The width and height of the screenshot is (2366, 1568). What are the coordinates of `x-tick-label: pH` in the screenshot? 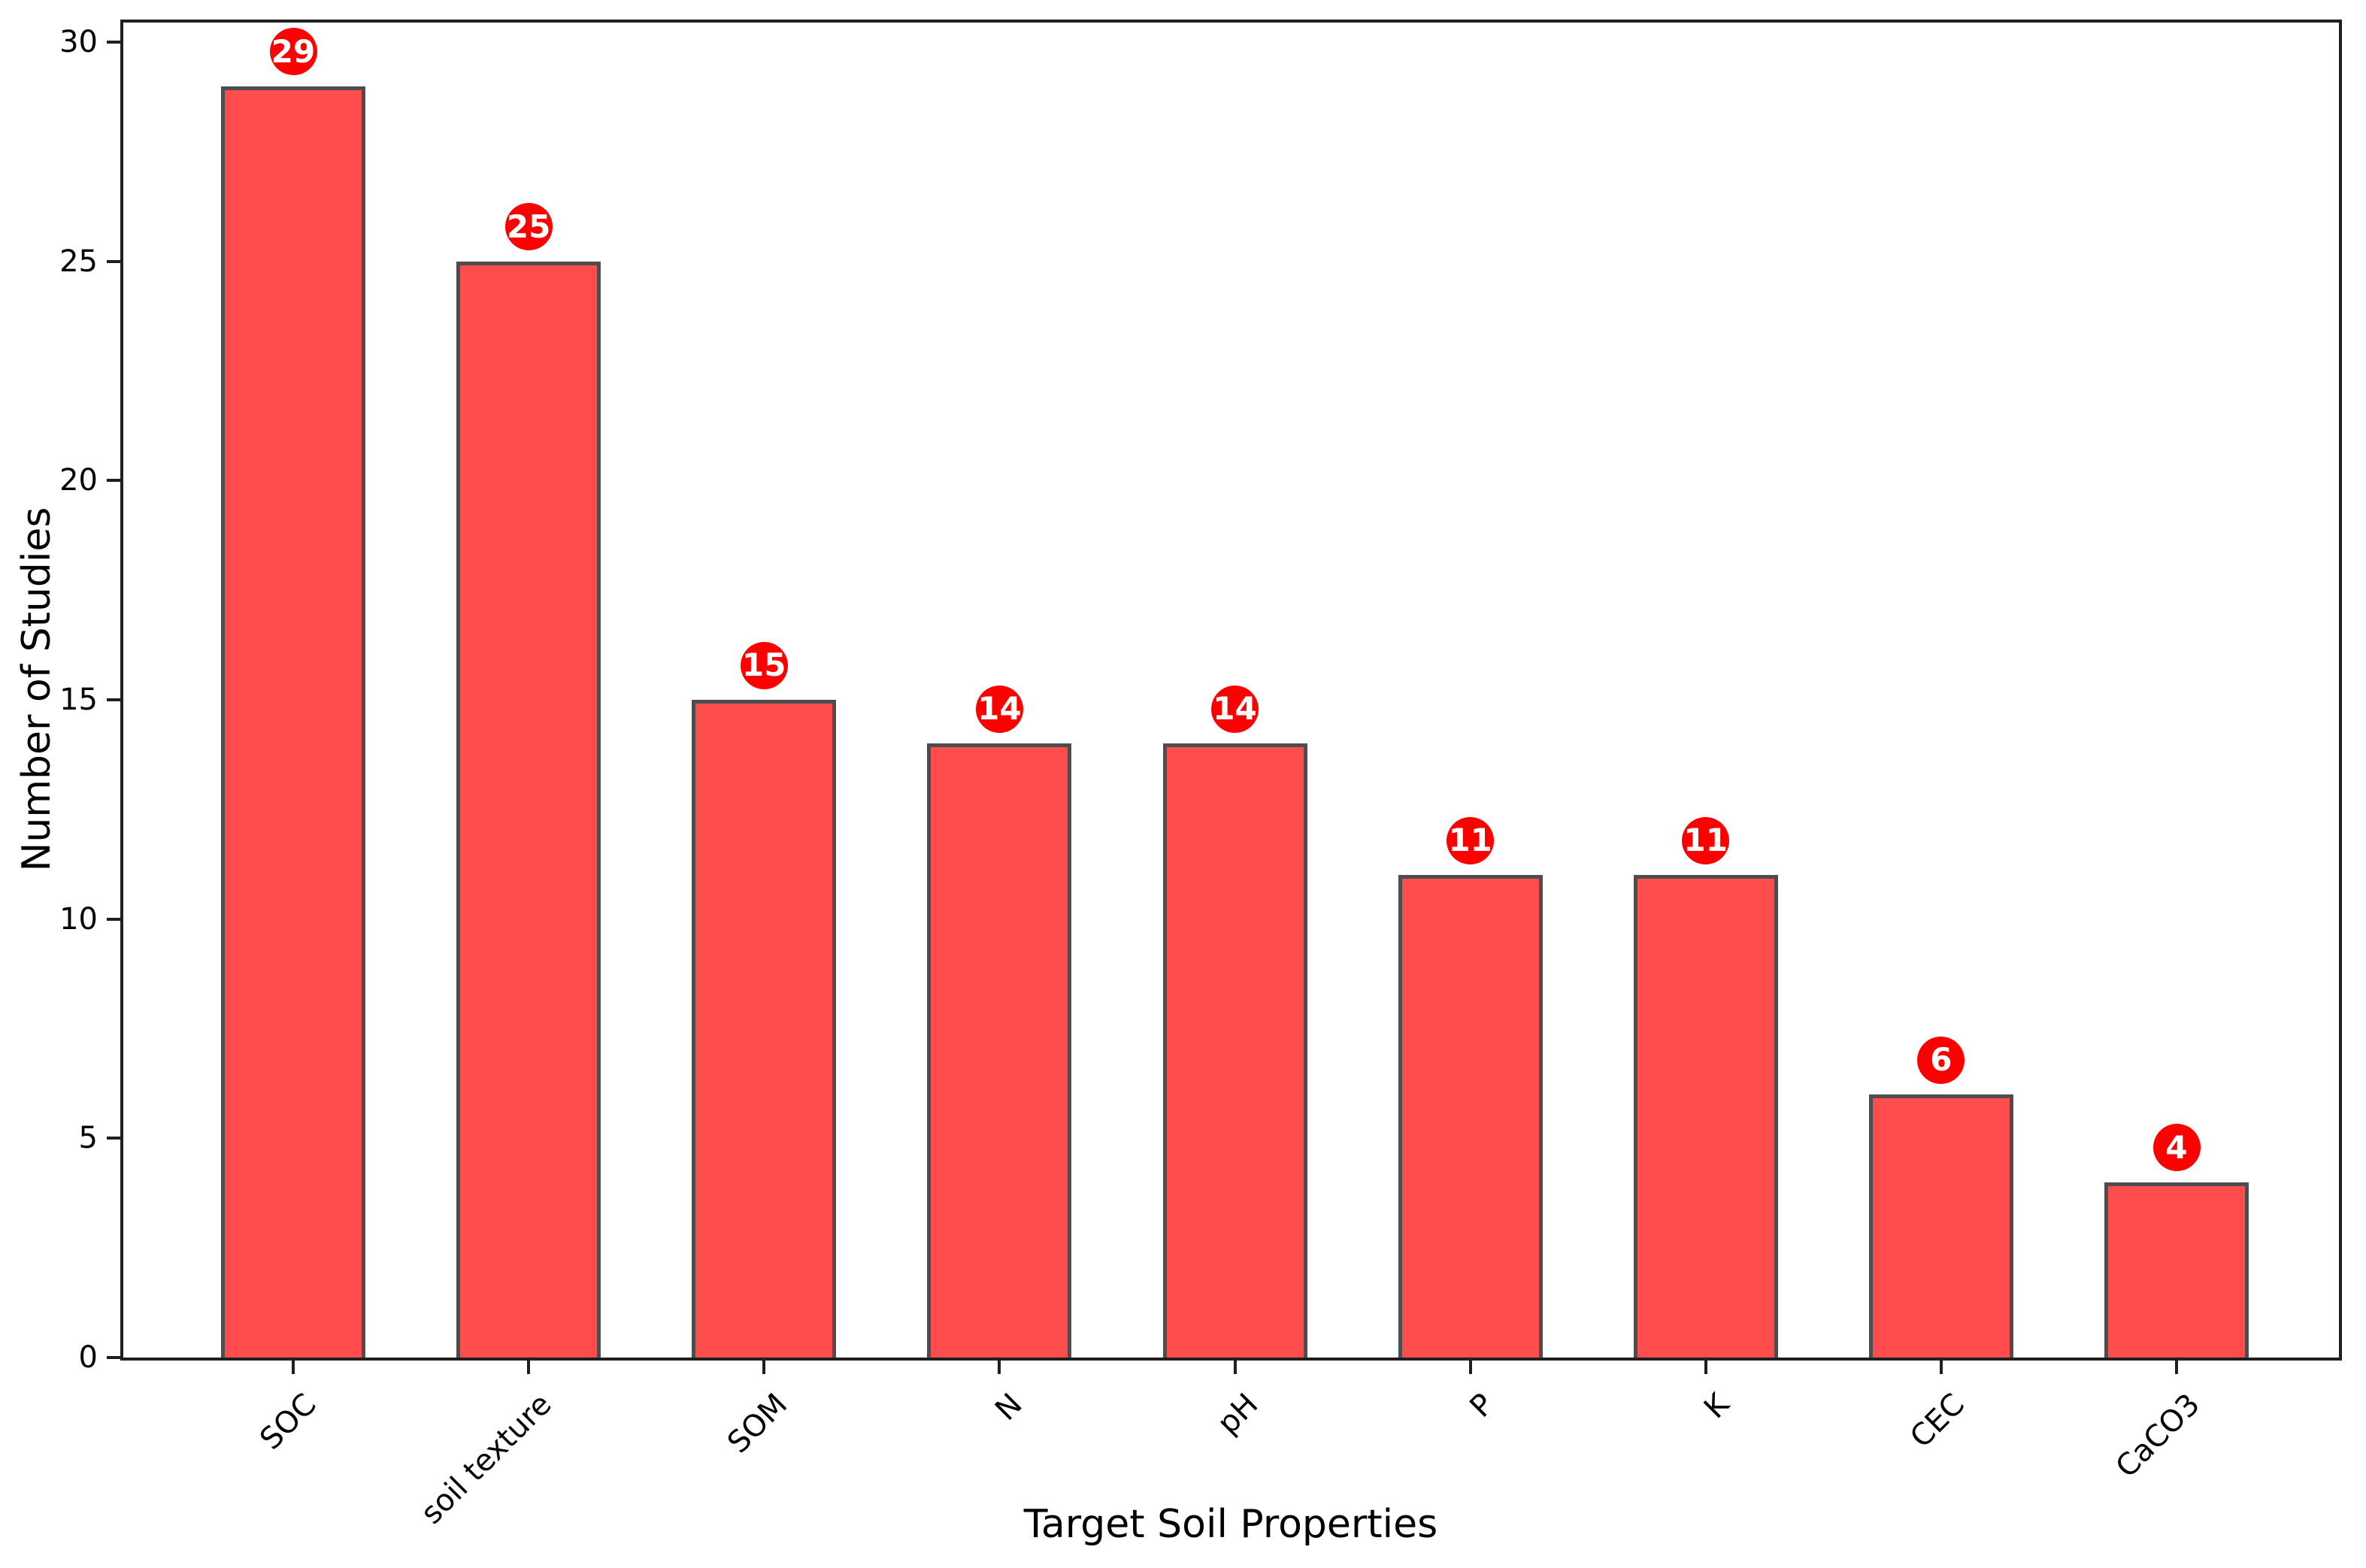 It's located at (1237, 1414).